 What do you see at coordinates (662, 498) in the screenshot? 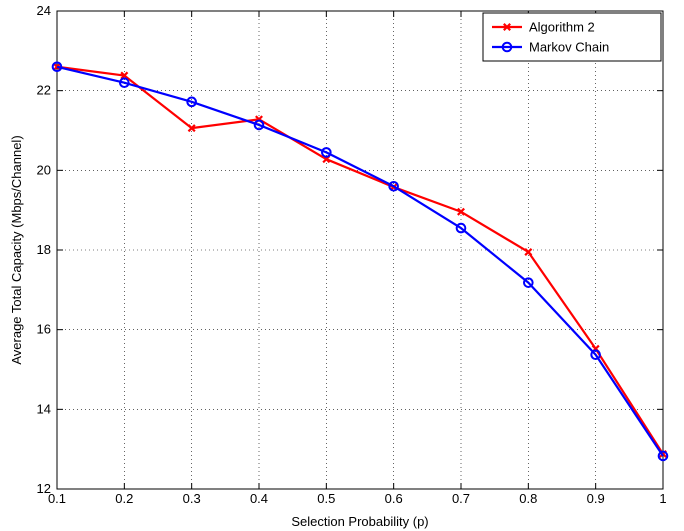
I see `x-tick-label: 1` at bounding box center [662, 498].